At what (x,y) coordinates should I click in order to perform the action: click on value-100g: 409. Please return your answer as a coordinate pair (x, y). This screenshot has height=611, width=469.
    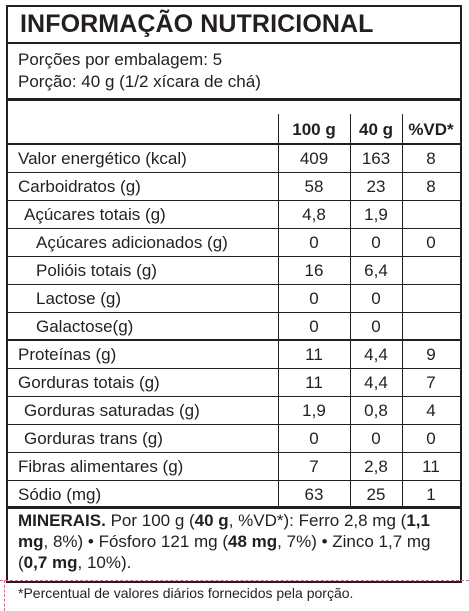
    Looking at the image, I should click on (314, 158).